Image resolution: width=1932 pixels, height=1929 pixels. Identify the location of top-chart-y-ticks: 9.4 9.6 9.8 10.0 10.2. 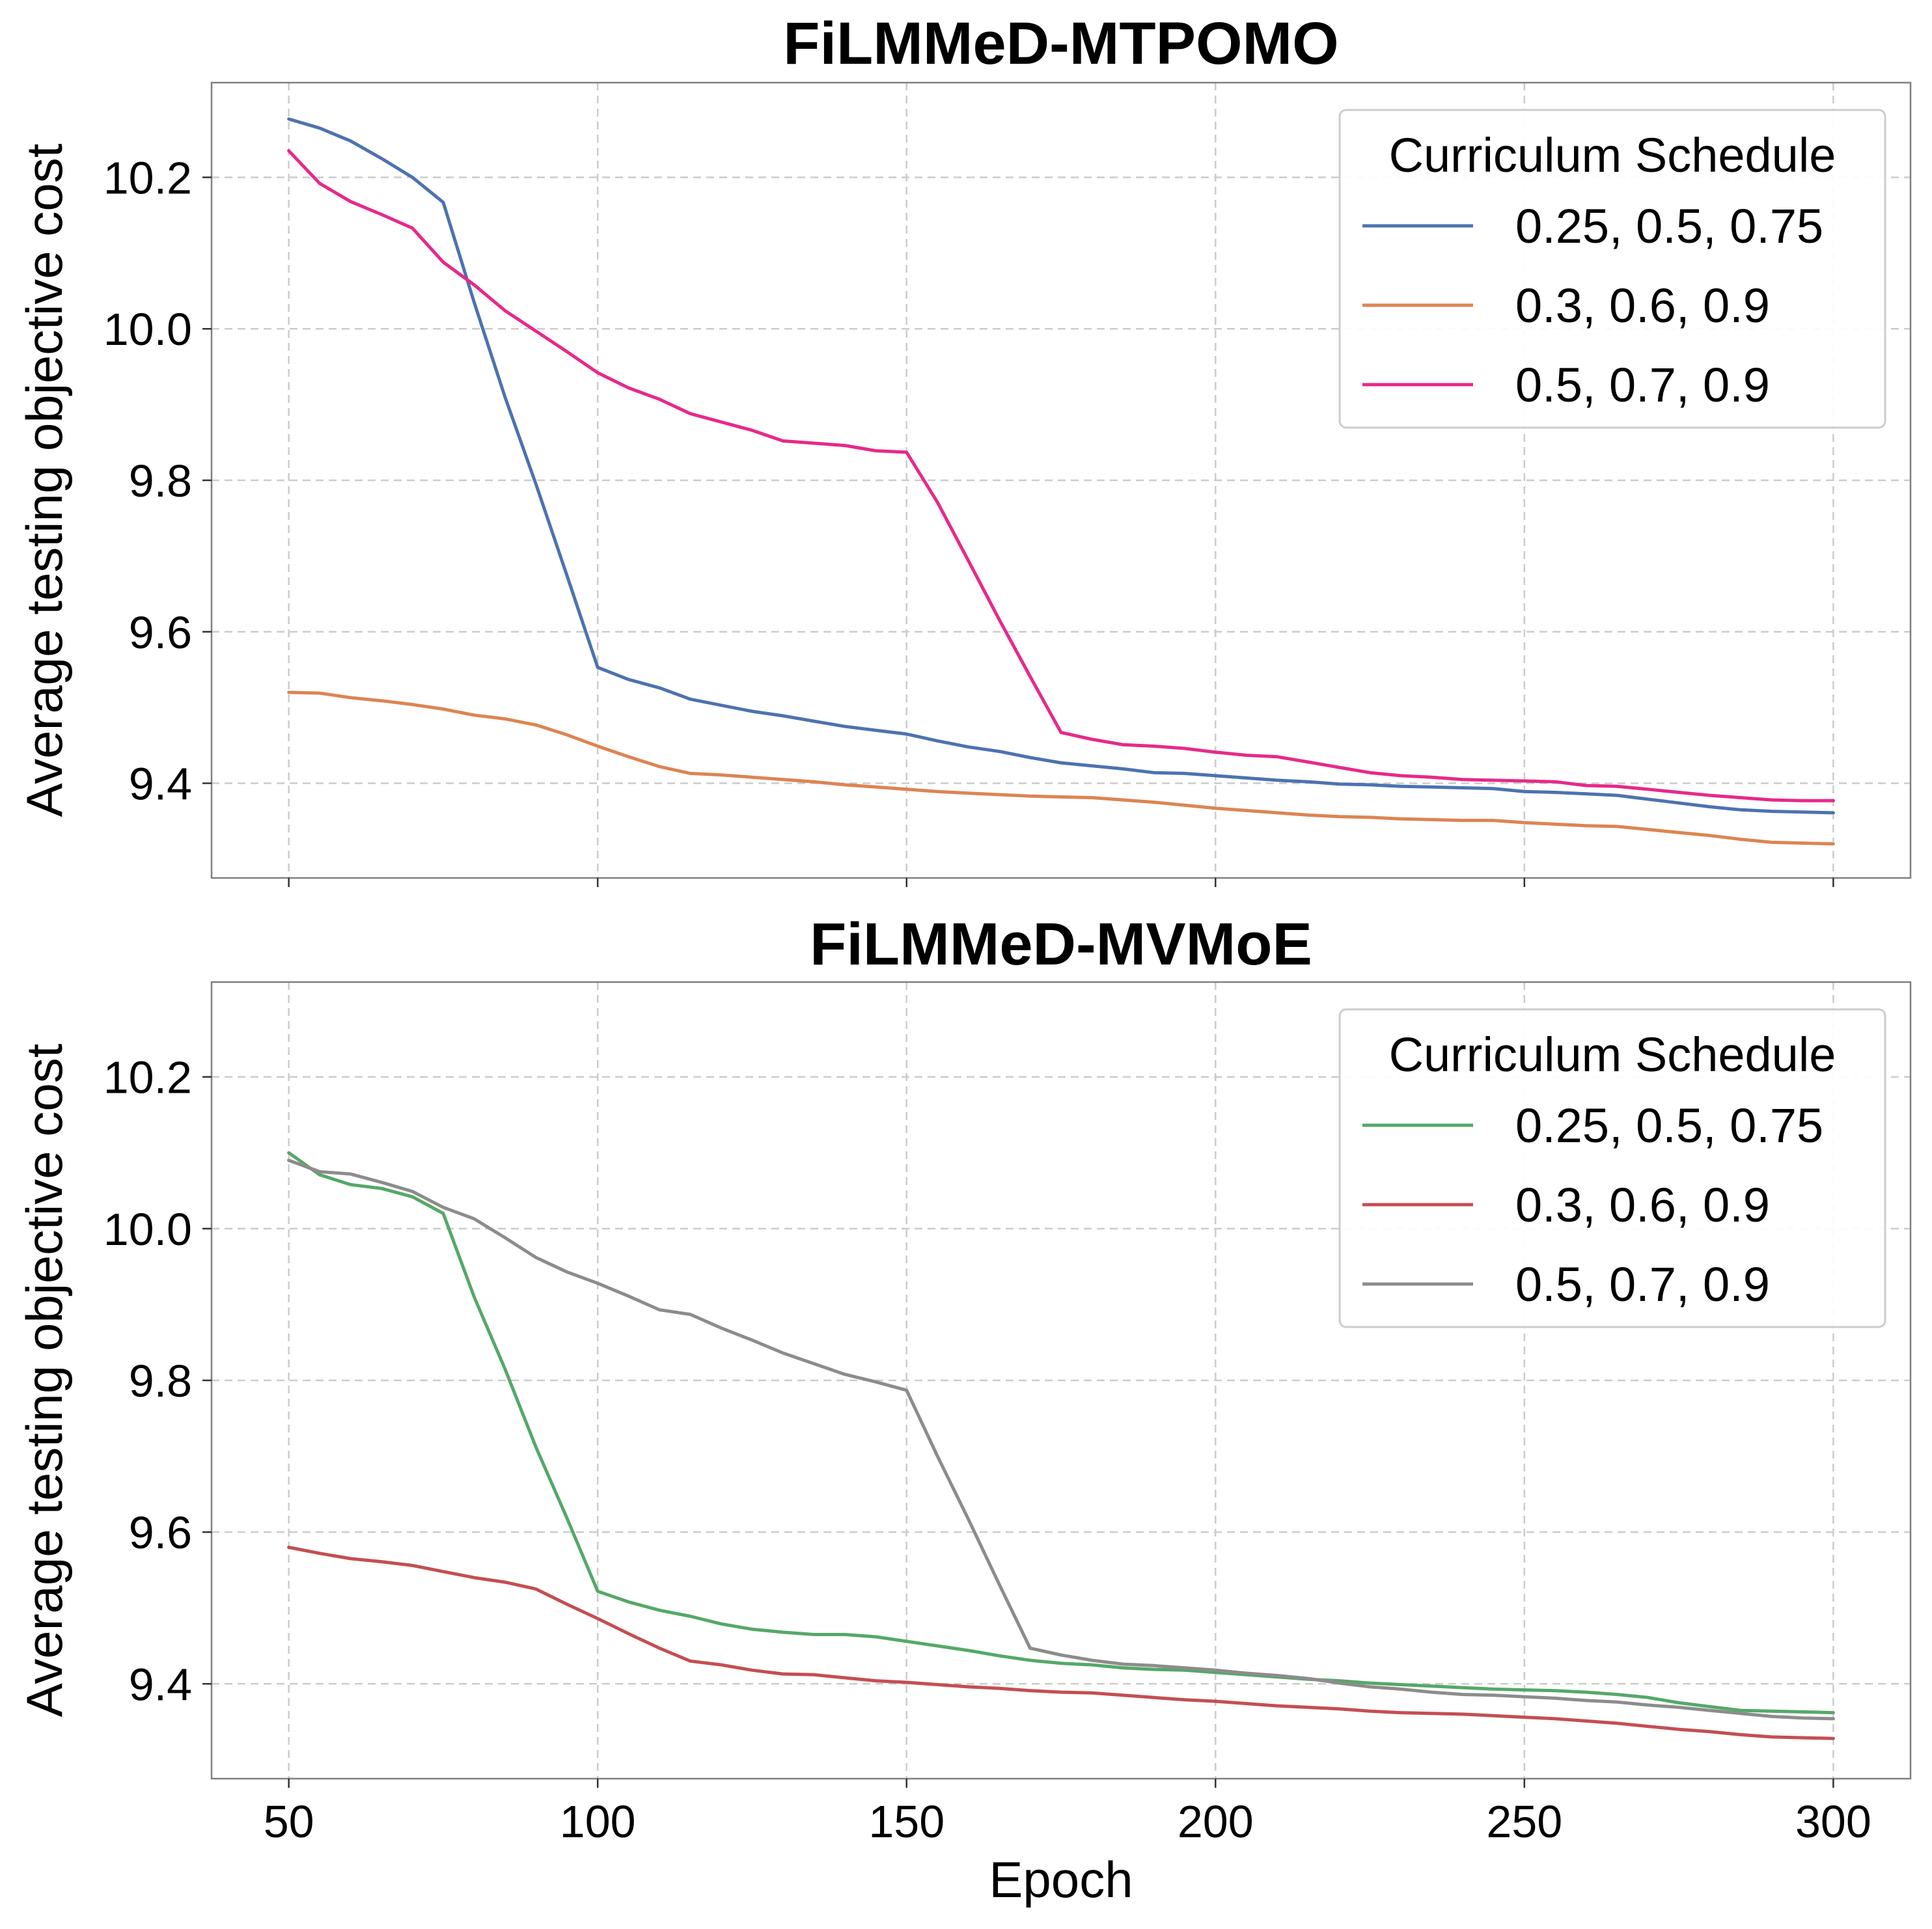
(158, 481).